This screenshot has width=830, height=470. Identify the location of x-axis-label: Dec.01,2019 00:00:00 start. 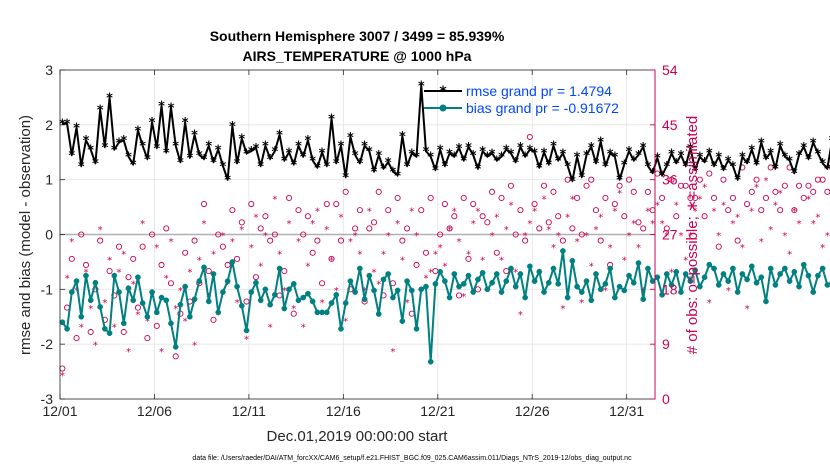
(358, 436).